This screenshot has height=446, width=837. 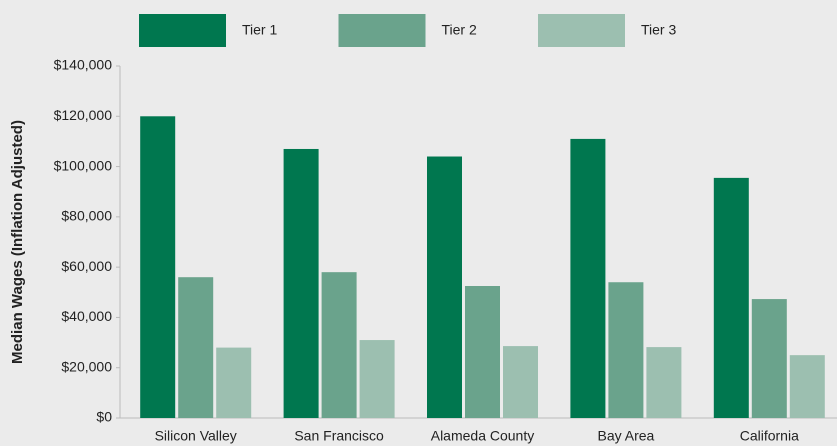 What do you see at coordinates (104, 417) in the screenshot?
I see `y-tick-label: $0` at bounding box center [104, 417].